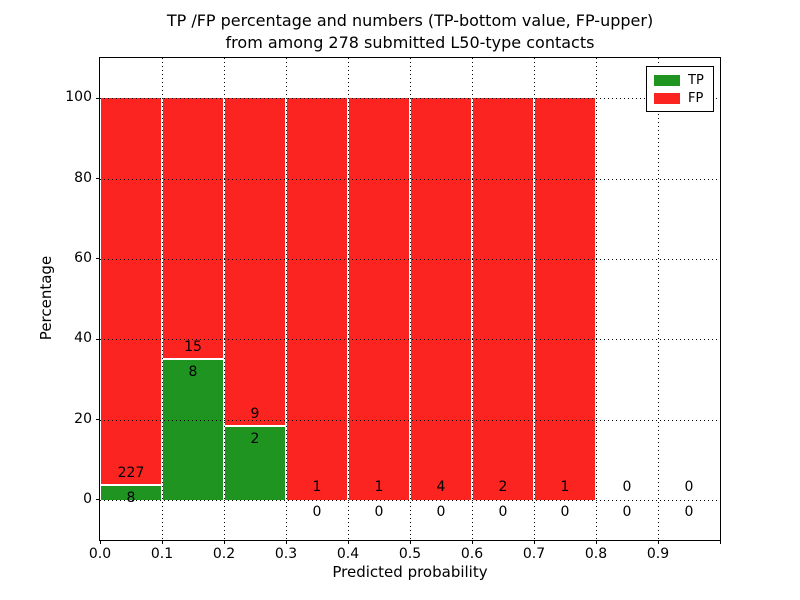  I want to click on x-tick-label: 0.9, so click(658, 554).